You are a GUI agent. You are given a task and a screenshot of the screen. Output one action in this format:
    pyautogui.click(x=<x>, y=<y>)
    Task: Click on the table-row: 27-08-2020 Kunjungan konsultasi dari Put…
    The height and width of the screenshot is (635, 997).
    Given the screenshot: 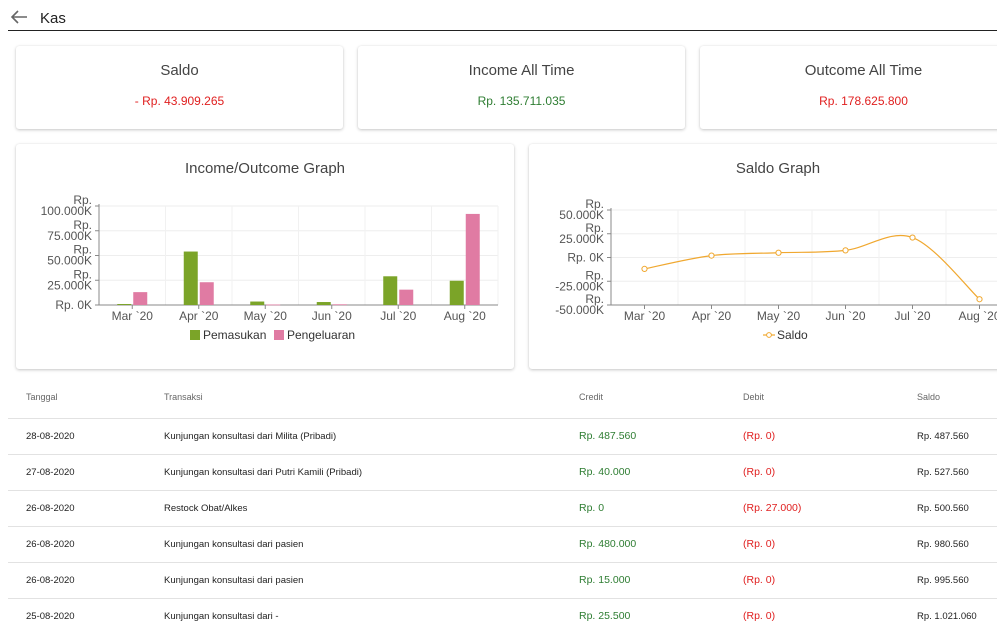 What is the action you would take?
    pyautogui.click(x=502, y=472)
    